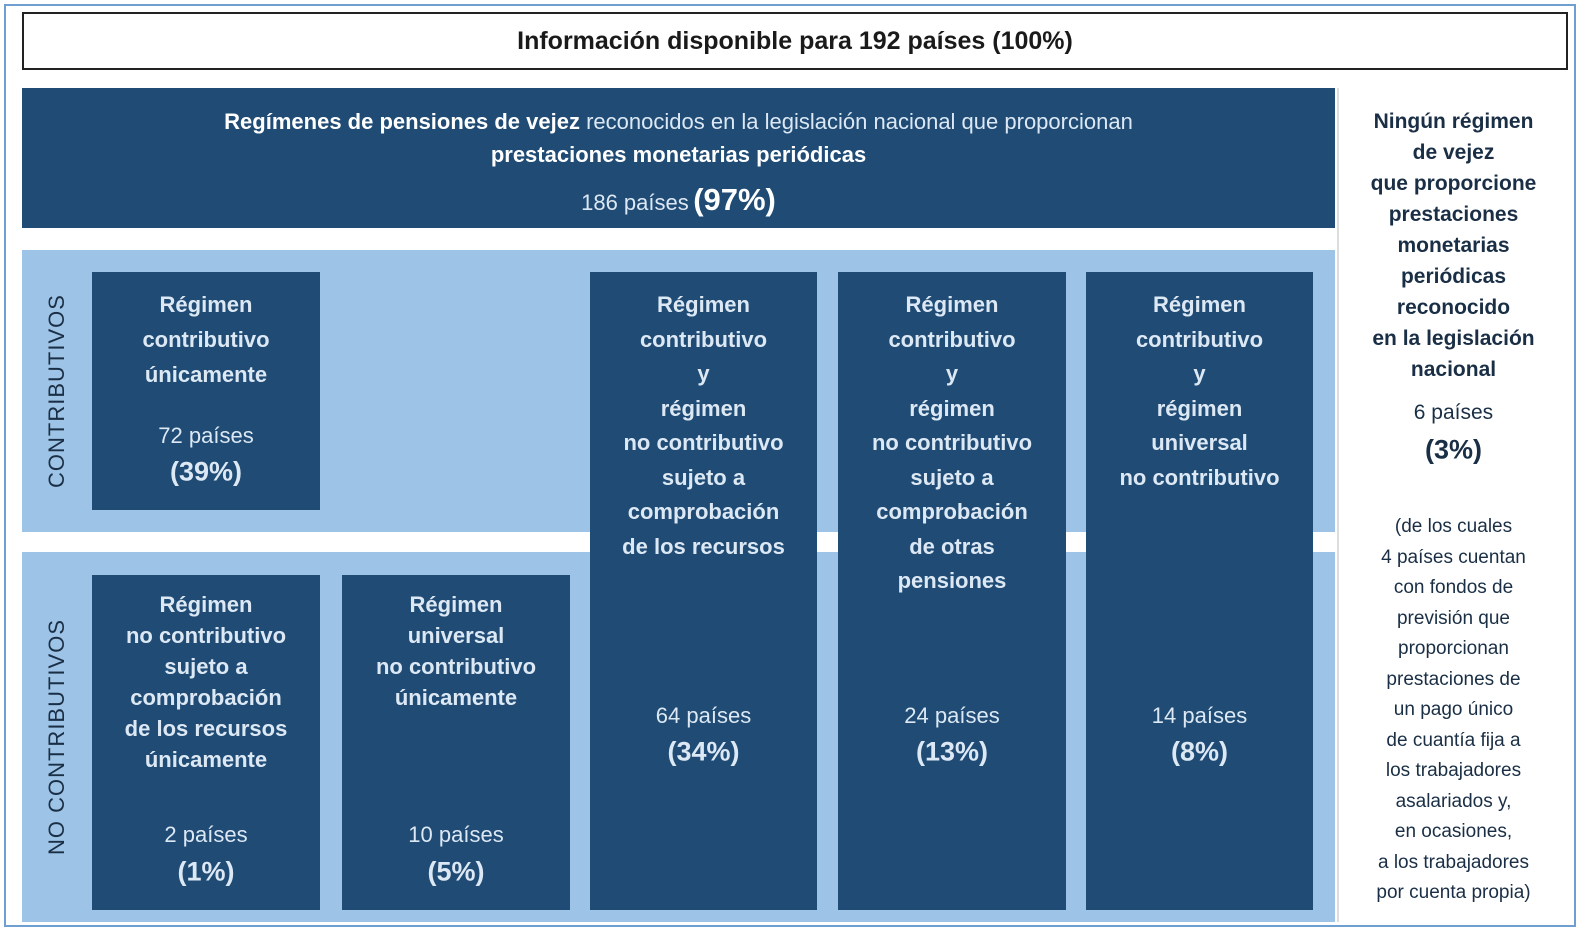  I want to click on header-bold2: prestaciones monetarias periódicas, so click(678, 154).